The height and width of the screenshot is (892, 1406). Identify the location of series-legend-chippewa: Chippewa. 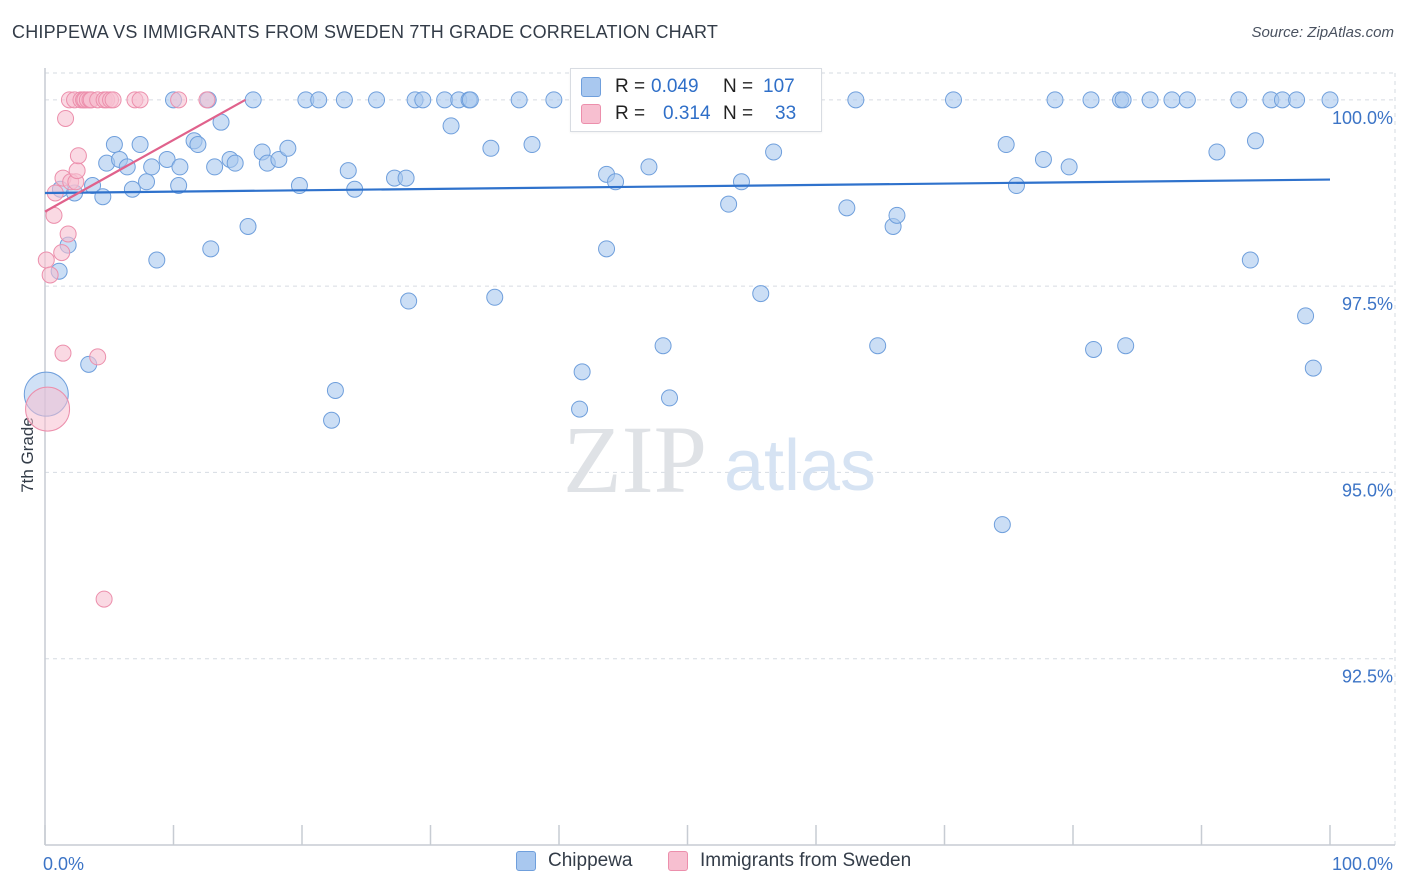
(574, 861).